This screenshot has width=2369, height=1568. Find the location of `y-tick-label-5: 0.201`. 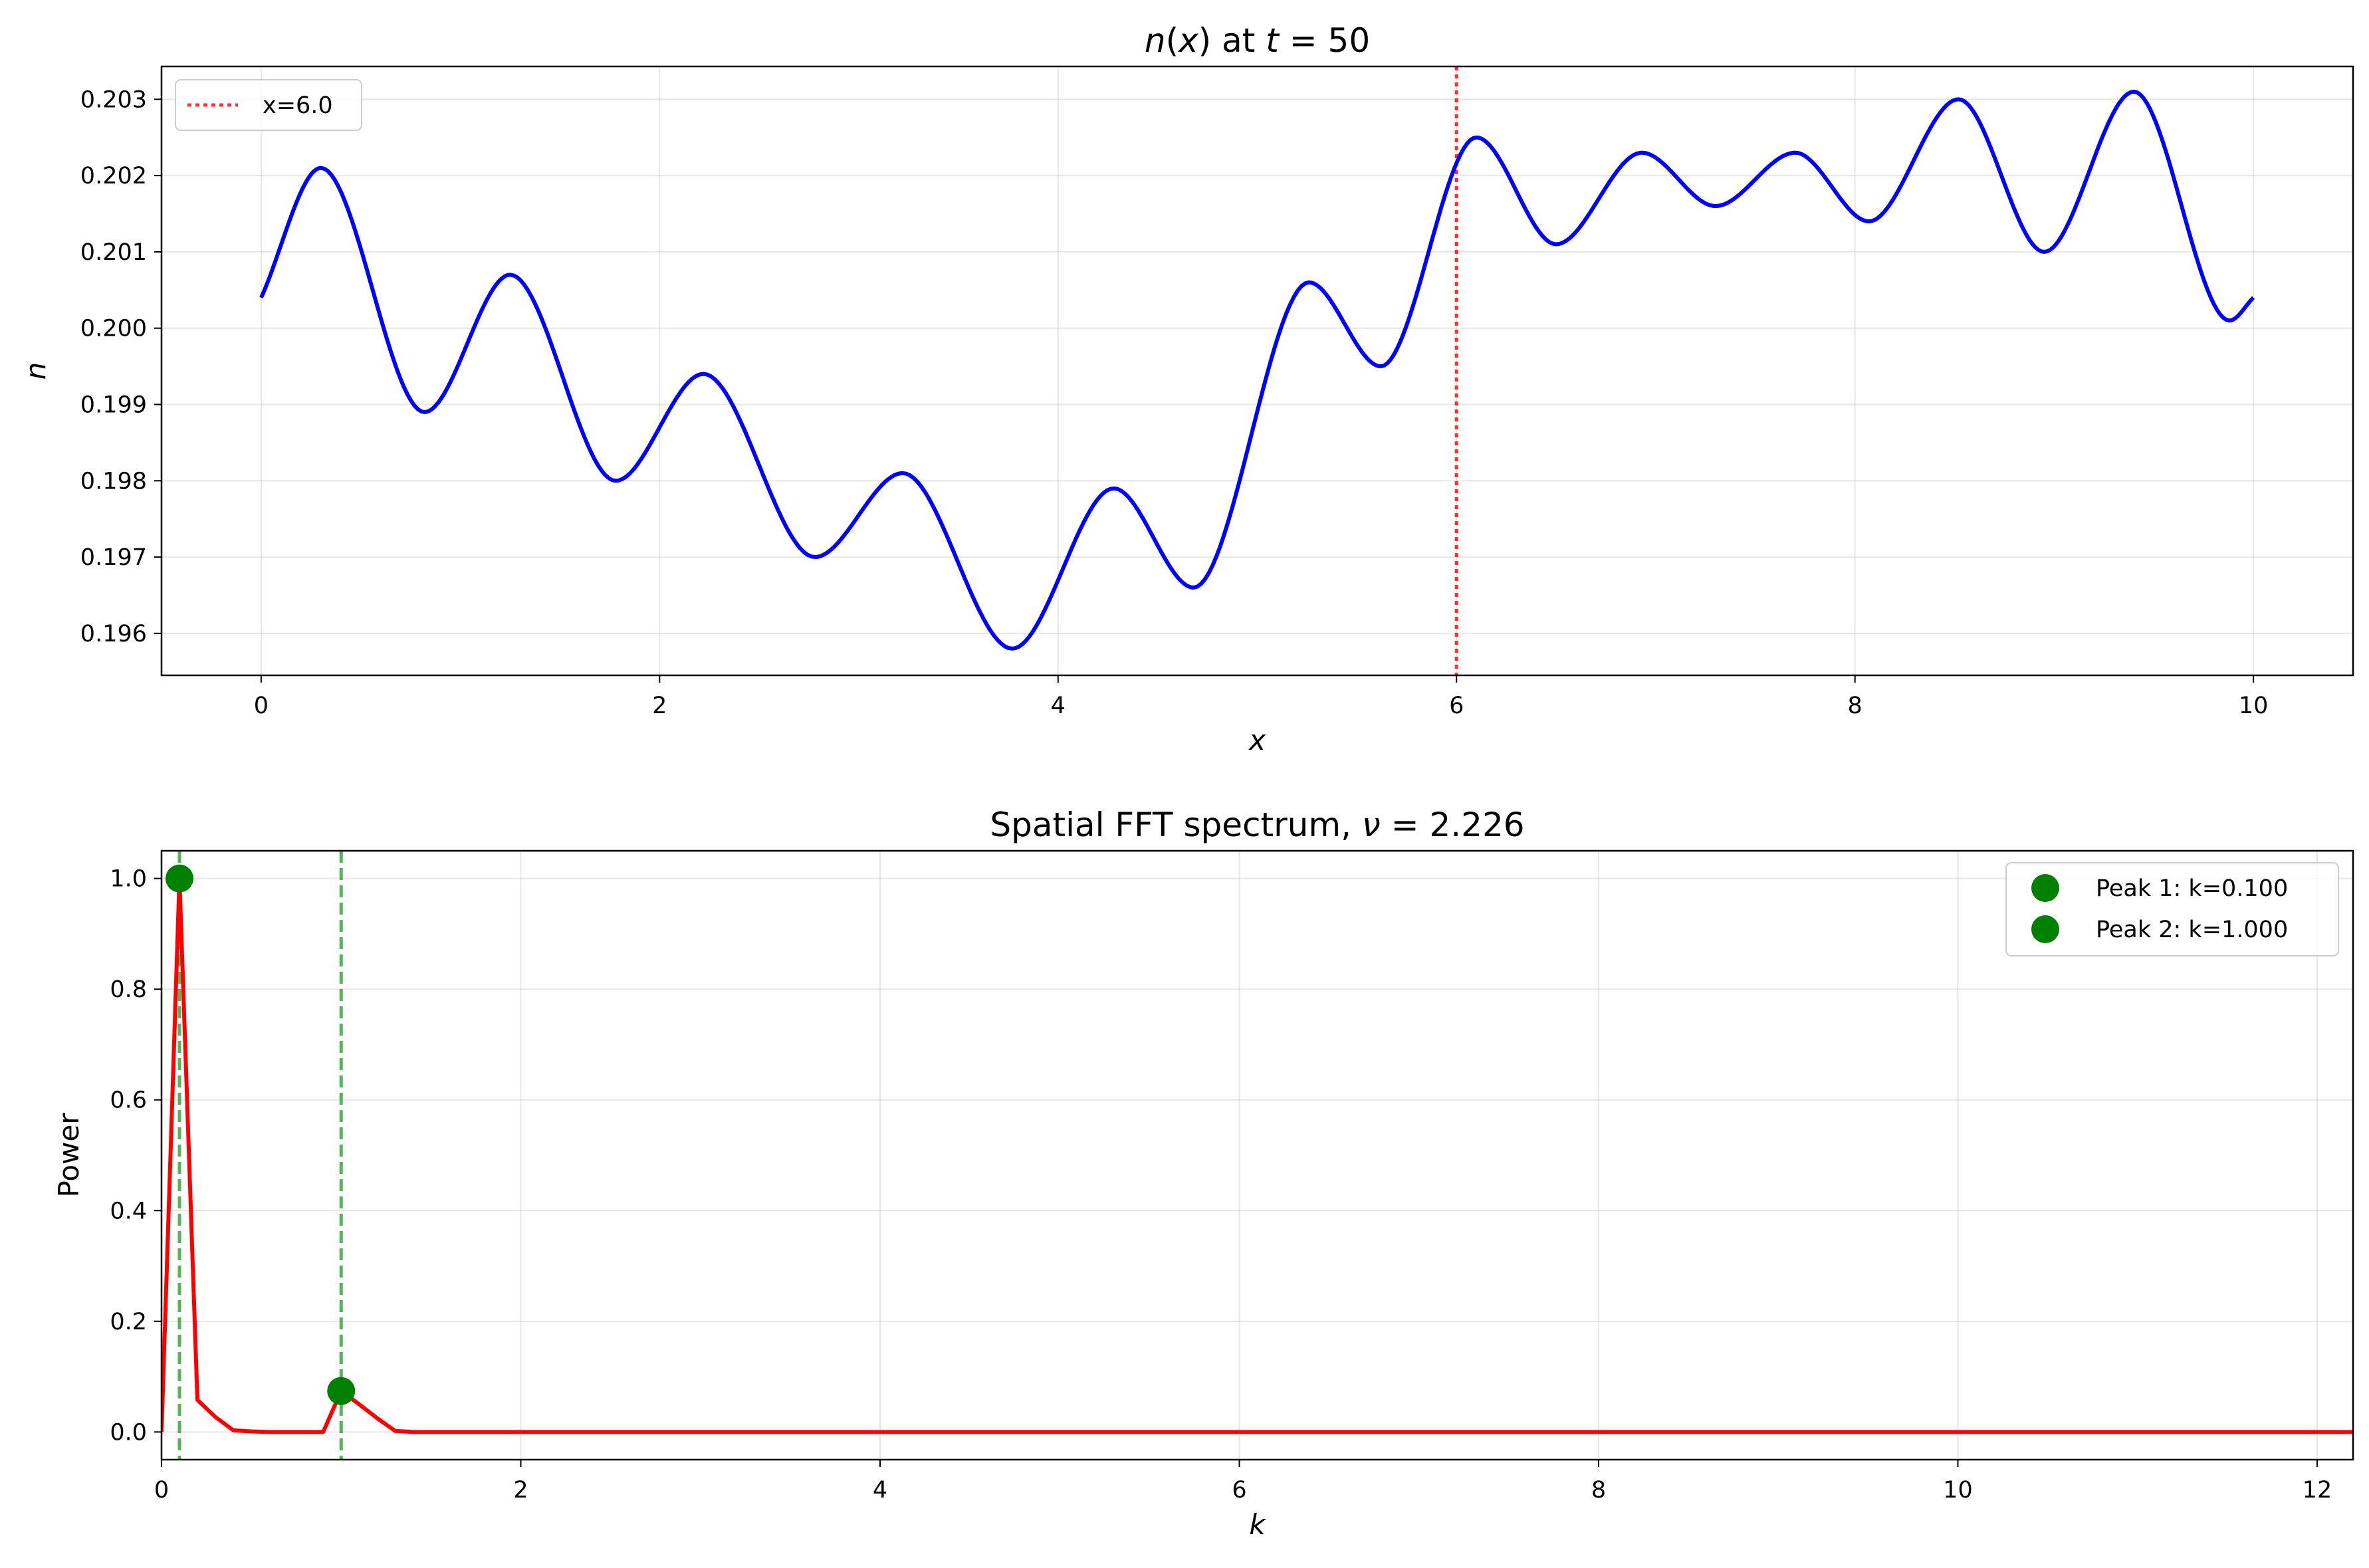

y-tick-label-5: 0.201 is located at coordinates (114, 252).